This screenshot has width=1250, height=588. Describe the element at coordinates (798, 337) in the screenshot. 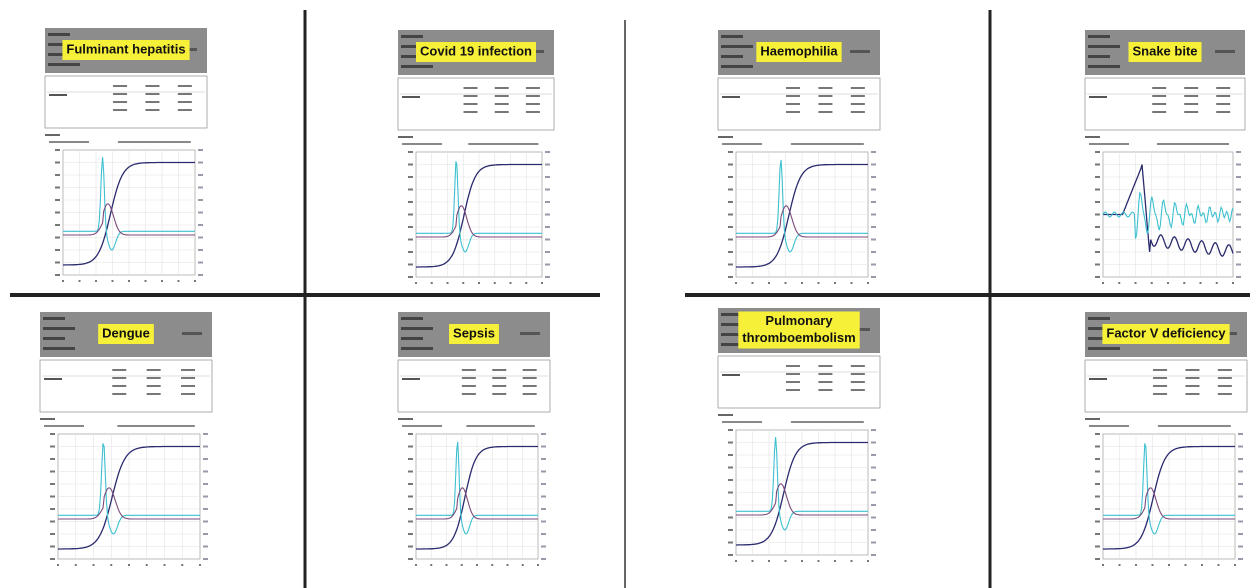

I see `panel-label: thromboembolism` at that location.